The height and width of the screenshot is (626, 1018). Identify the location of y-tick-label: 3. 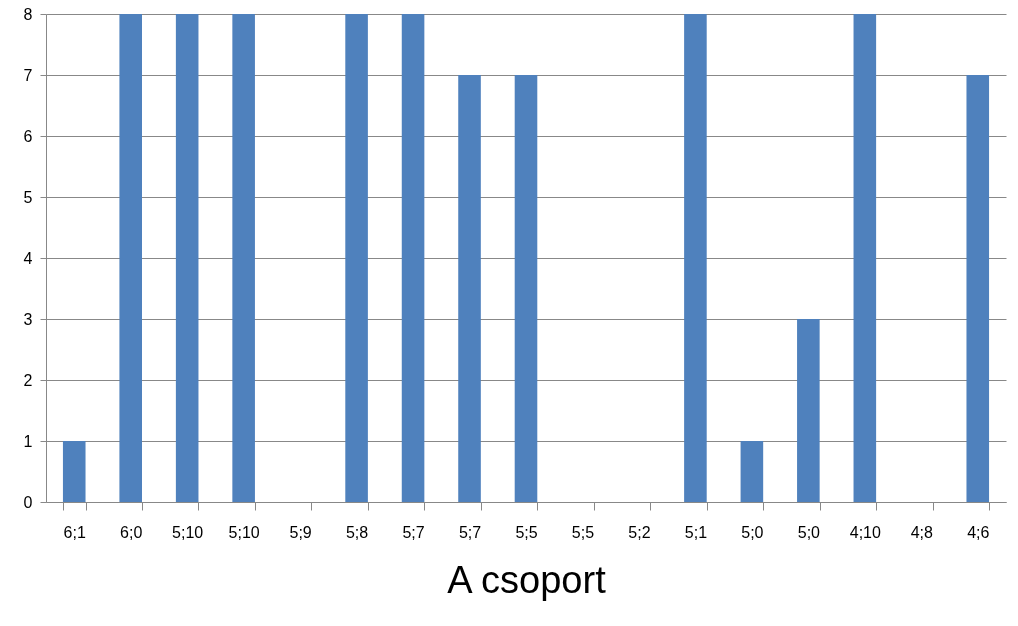
(28, 319).